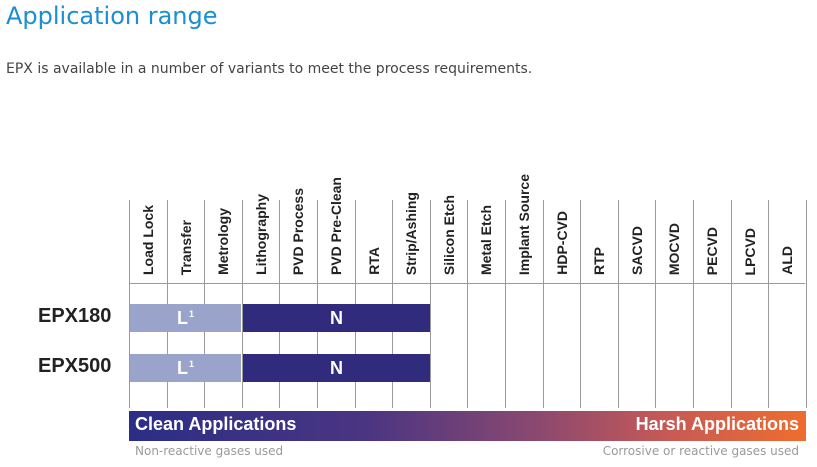 The height and width of the screenshot is (467, 817). Describe the element at coordinates (711, 212) in the screenshot. I see `column-header: PECVD` at that location.